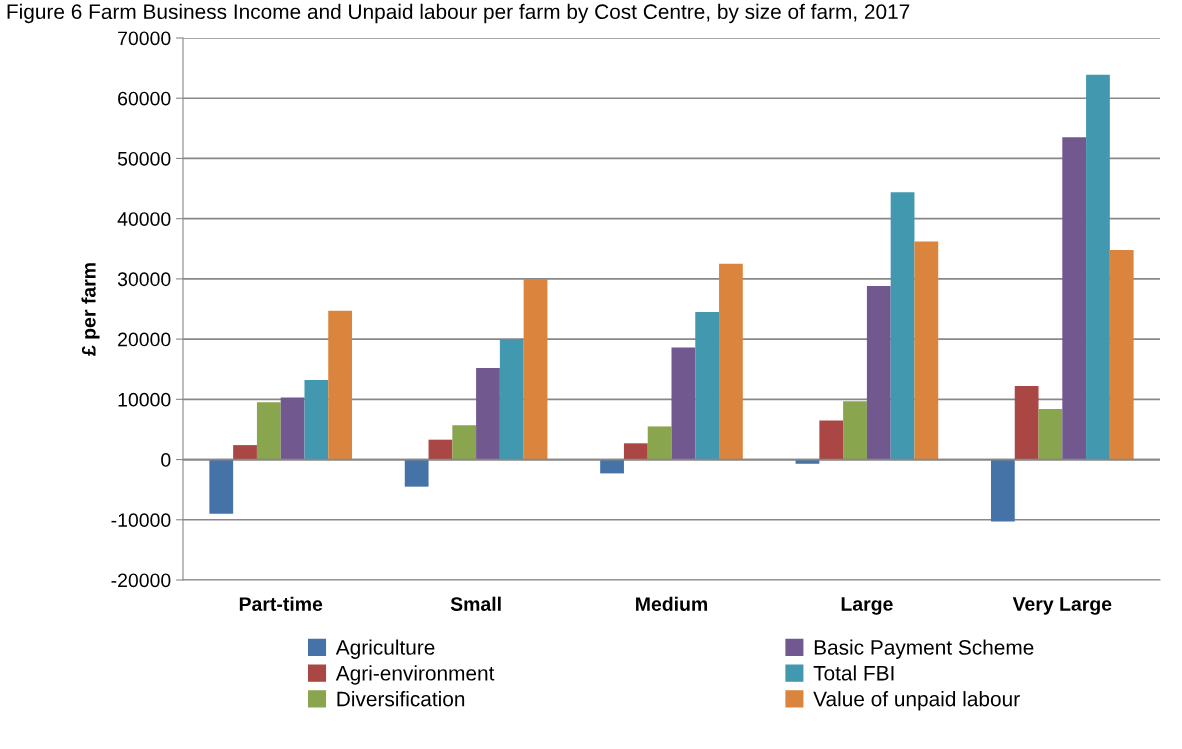  What do you see at coordinates (1062, 606) in the screenshot?
I see `x-tick-label: Very Large` at bounding box center [1062, 606].